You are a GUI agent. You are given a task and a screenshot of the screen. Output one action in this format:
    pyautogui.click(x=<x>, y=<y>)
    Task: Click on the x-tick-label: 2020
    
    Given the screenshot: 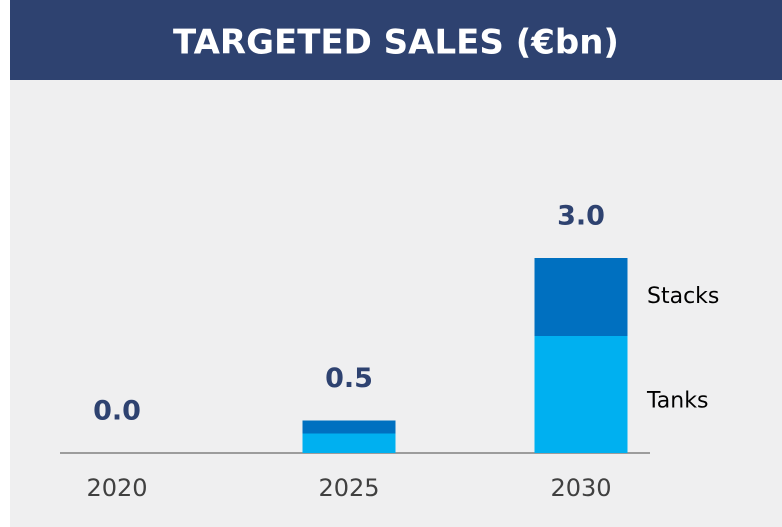 What is the action you would take?
    pyautogui.click(x=116, y=488)
    